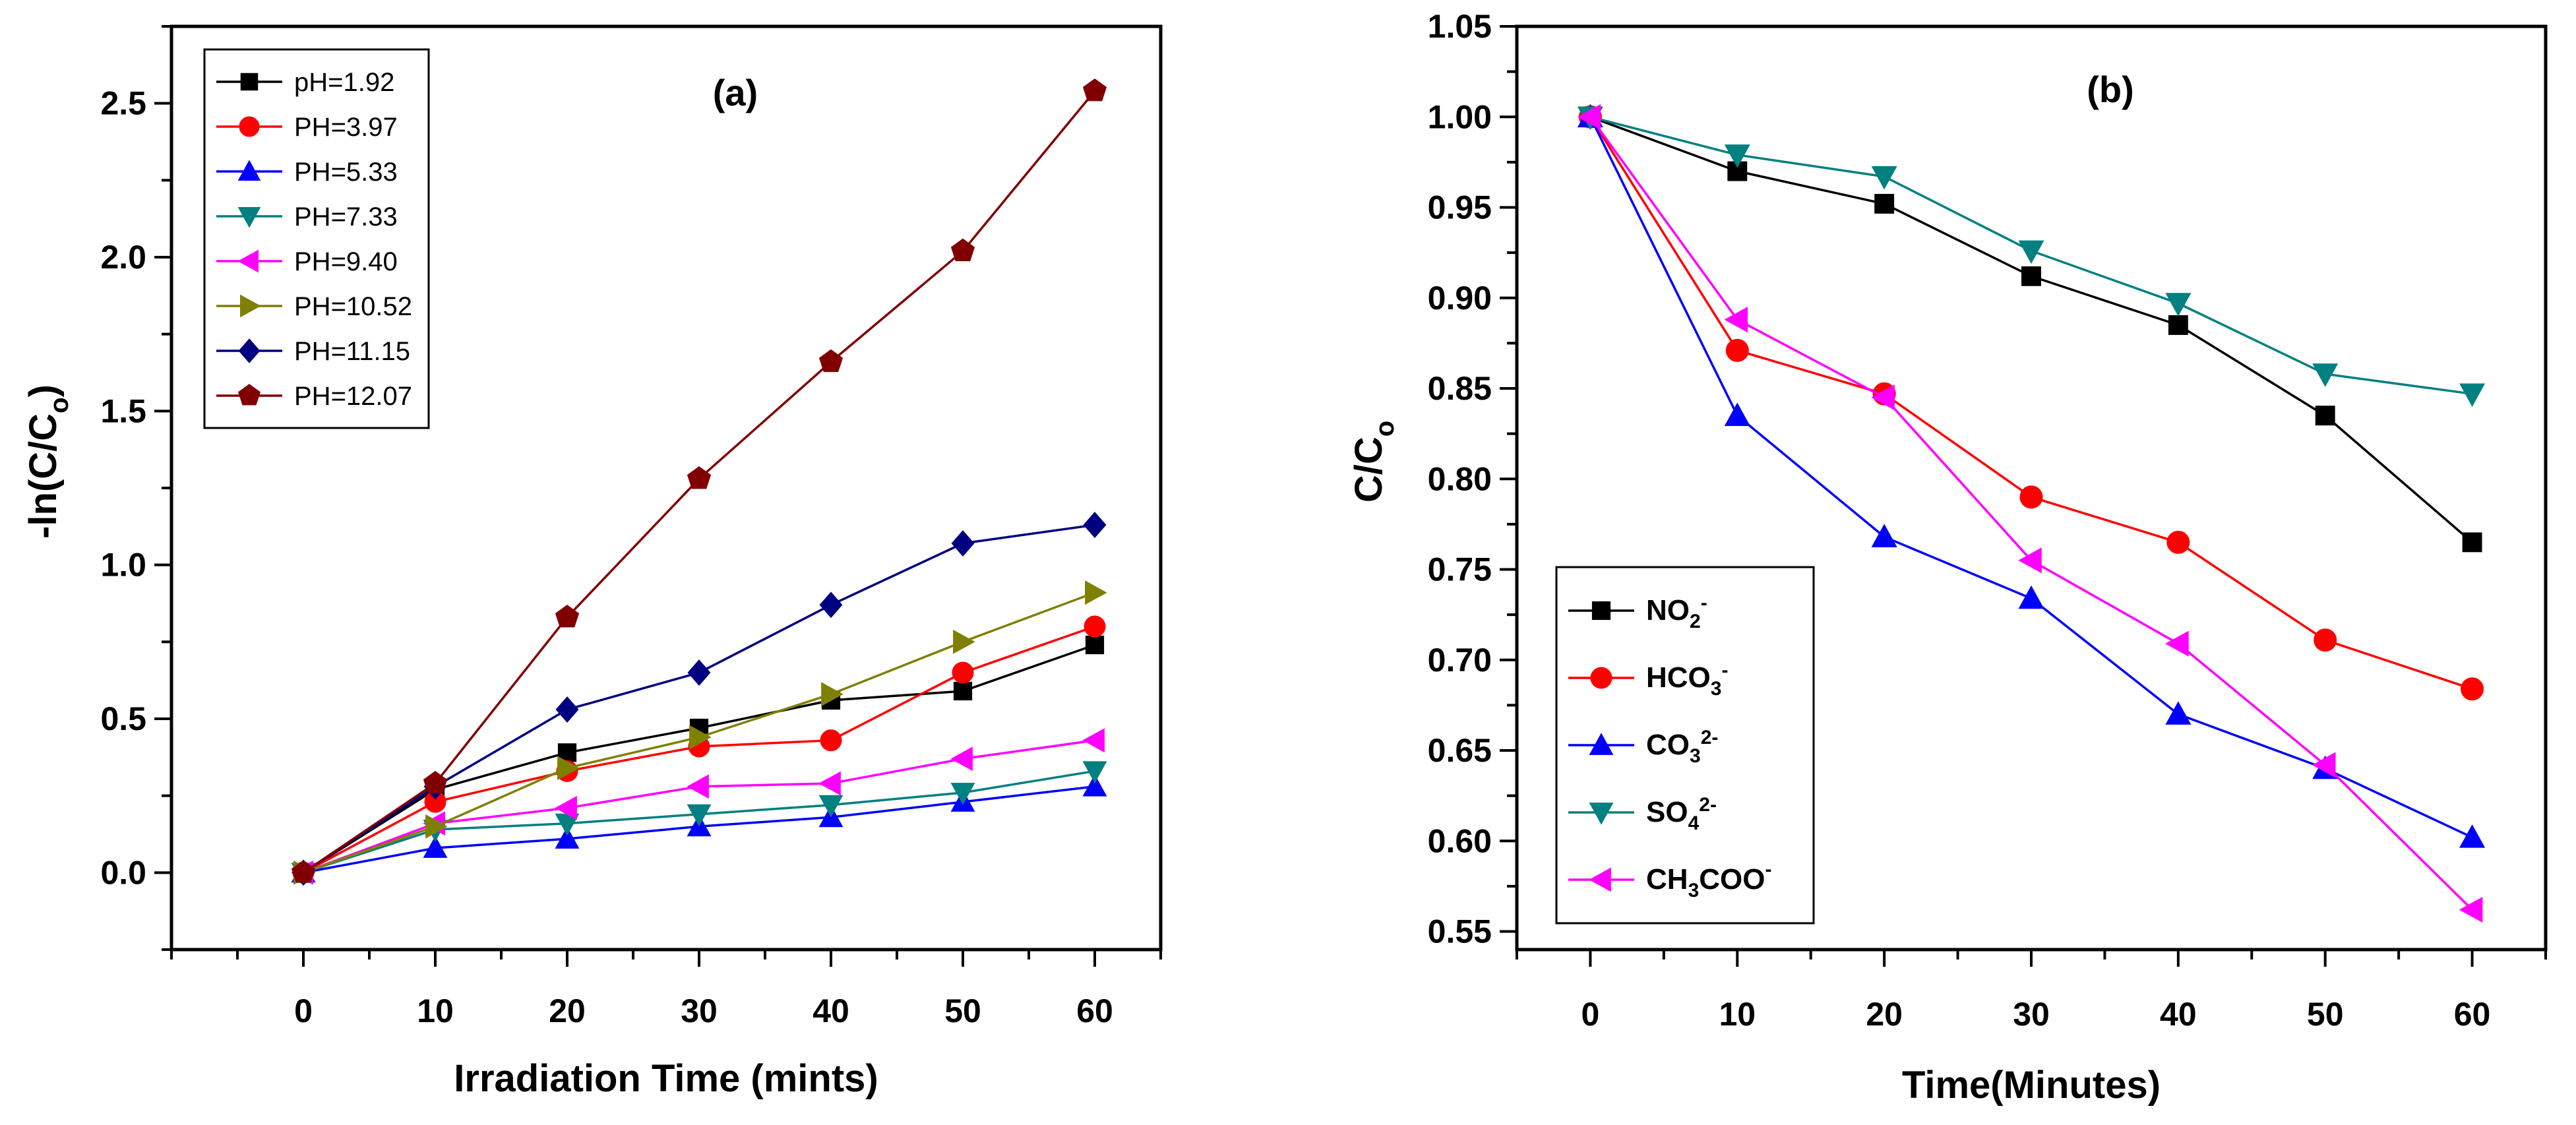  Describe the element at coordinates (666, 1078) in the screenshot. I see `x-axis-title: Irradiation Time (mints)` at that location.